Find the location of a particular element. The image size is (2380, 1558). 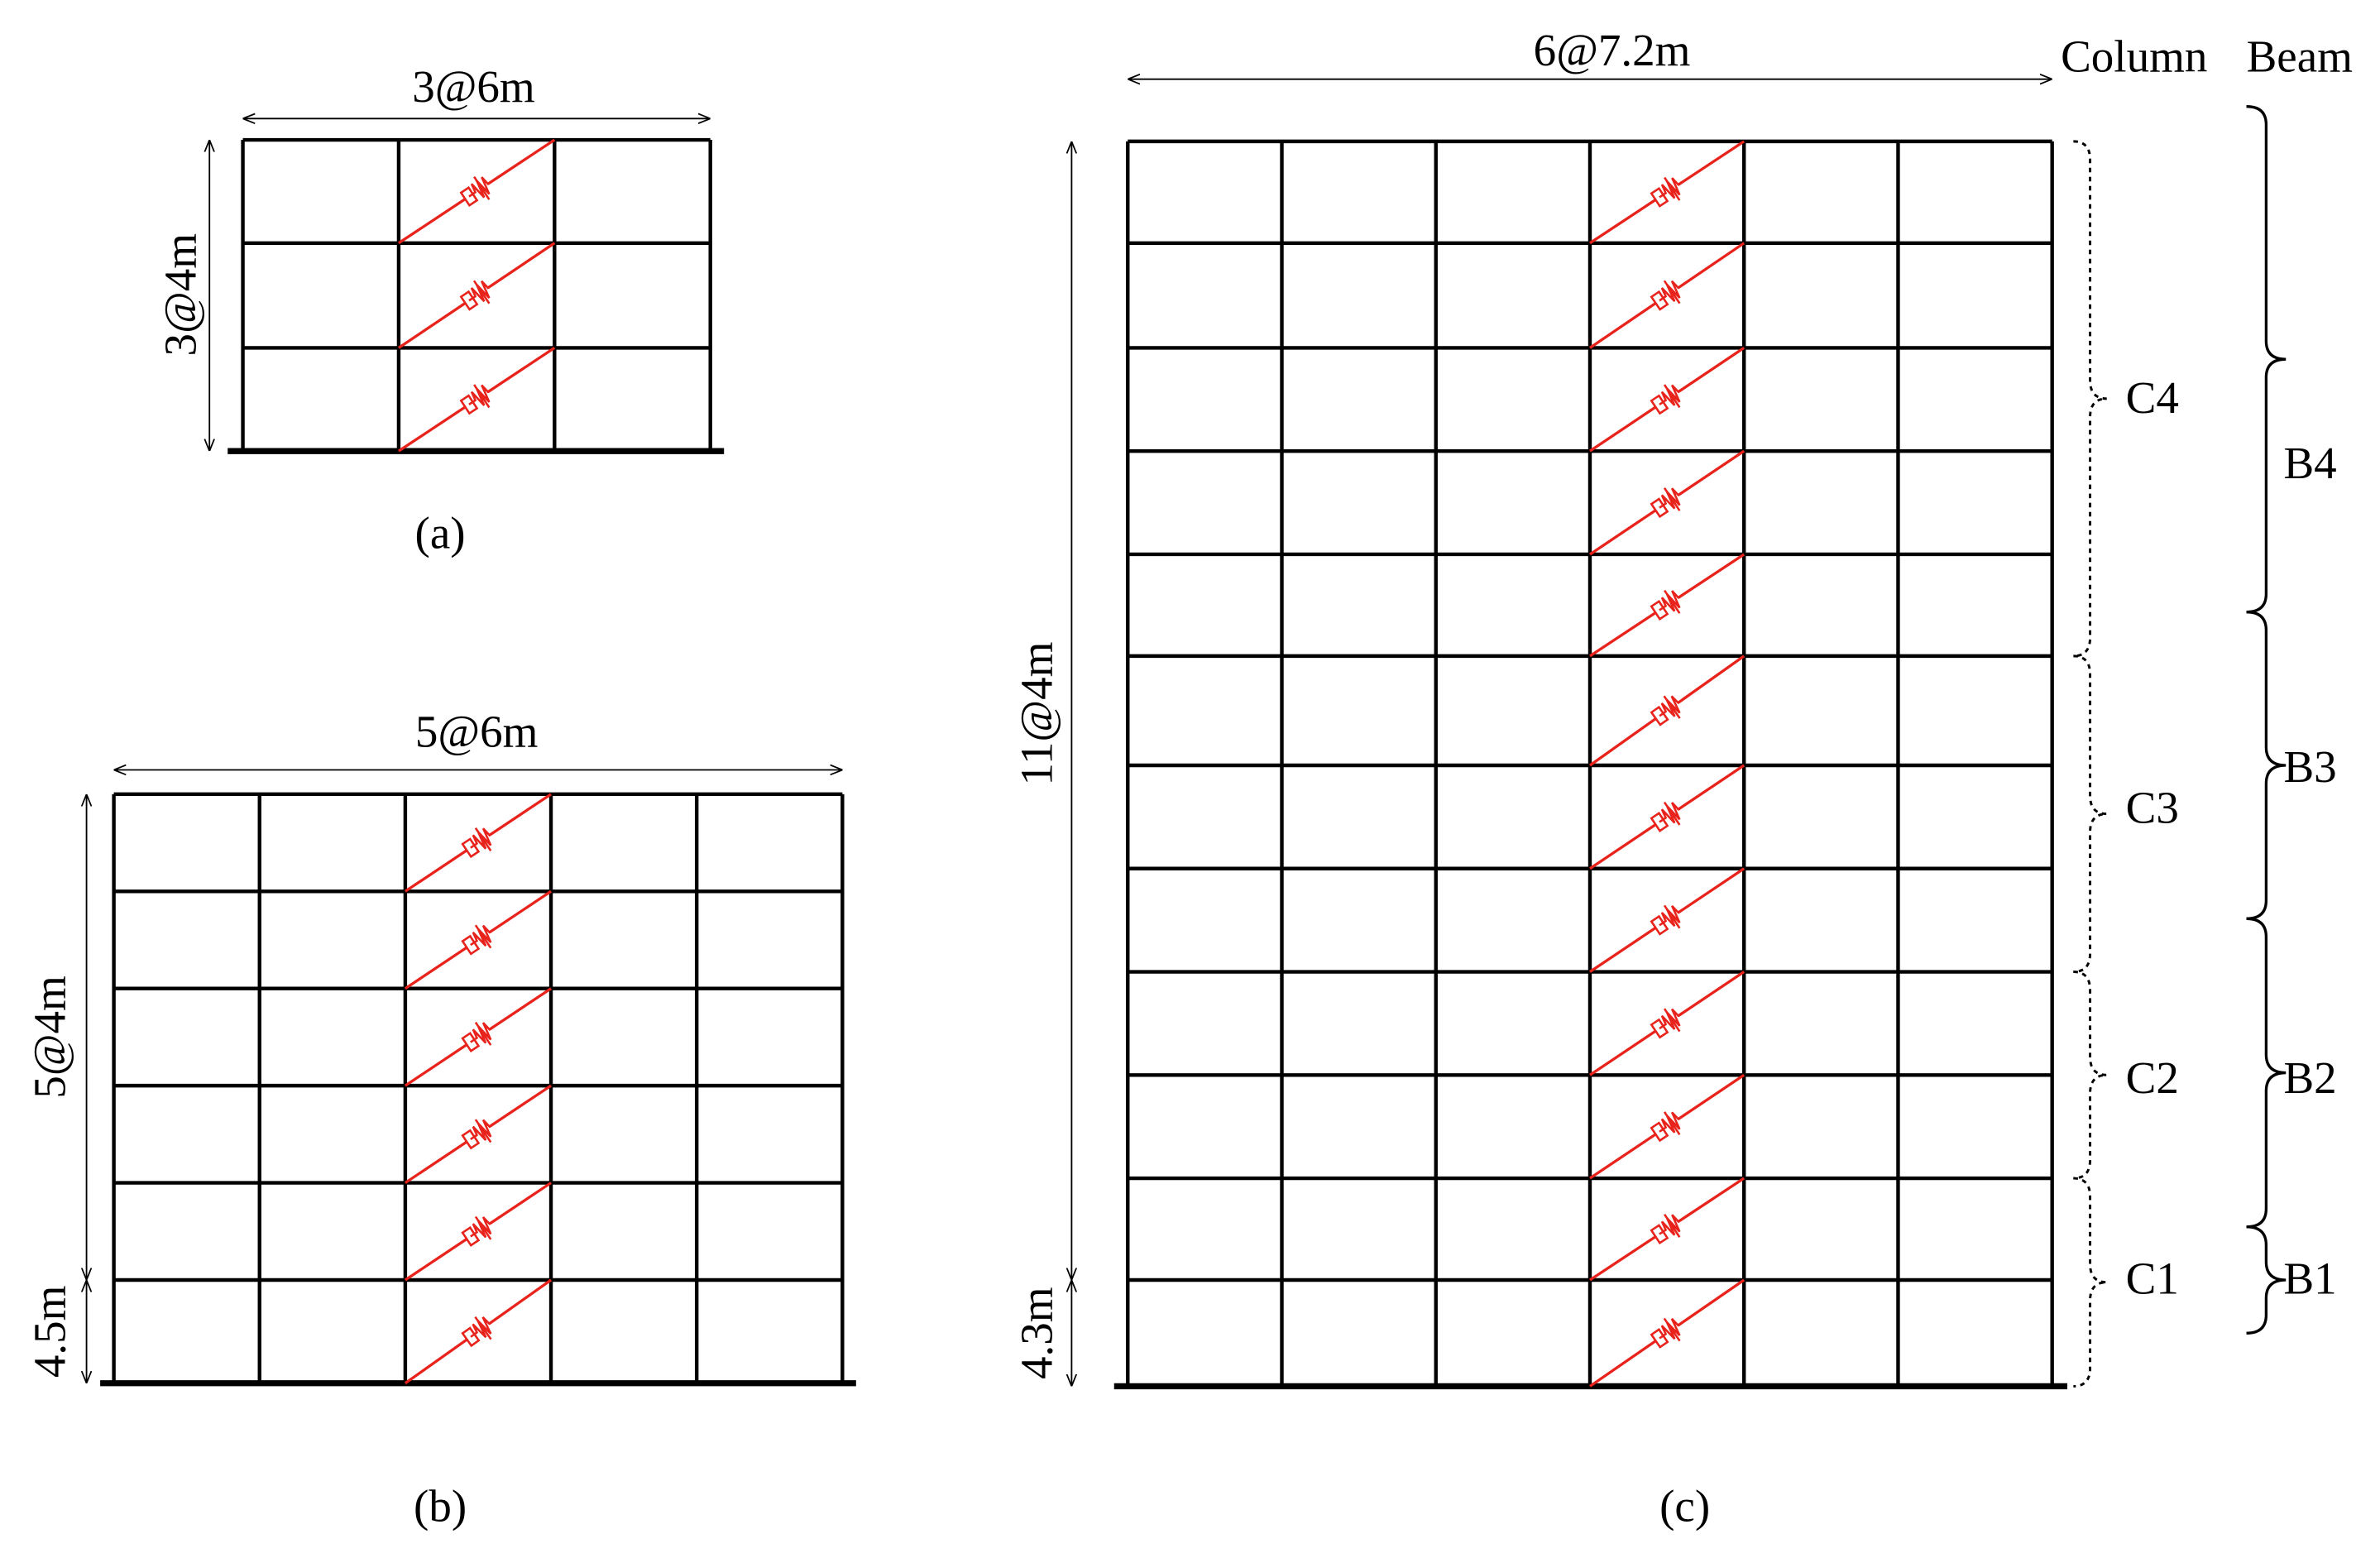

column-group: C3 is located at coordinates (2152, 807).